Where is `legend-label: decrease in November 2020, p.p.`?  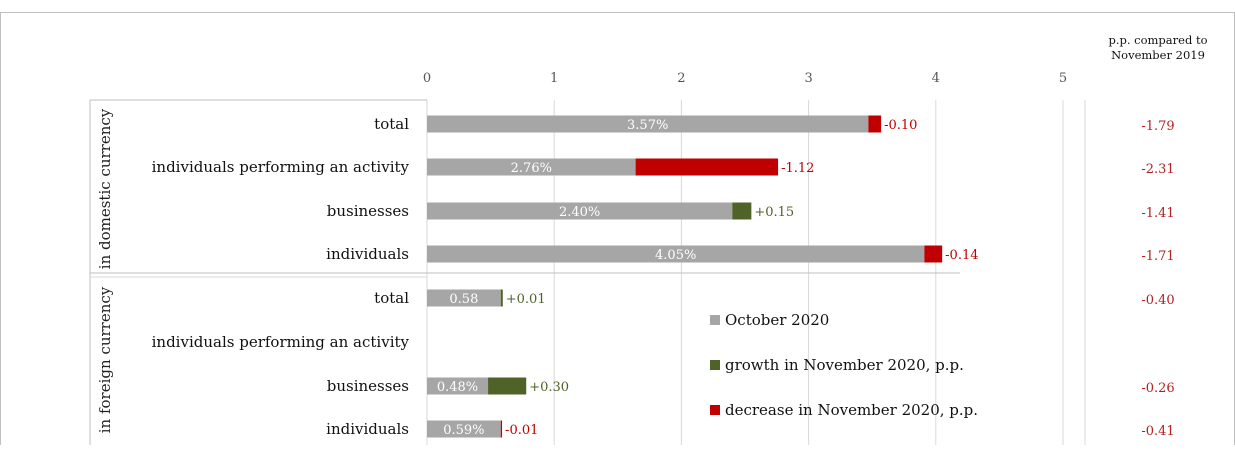
legend-label: decrease in November 2020, p.p. is located at coordinates (851, 410).